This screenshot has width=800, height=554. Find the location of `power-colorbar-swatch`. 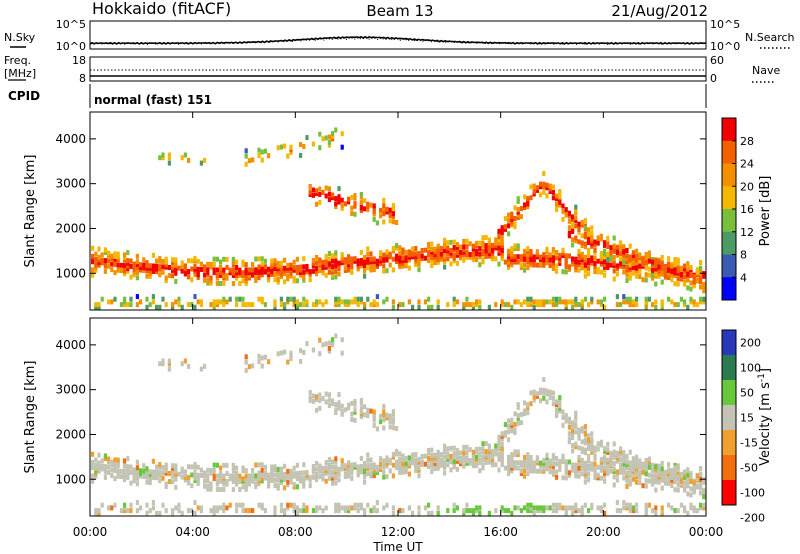

power-colorbar-swatch is located at coordinates (729, 198).